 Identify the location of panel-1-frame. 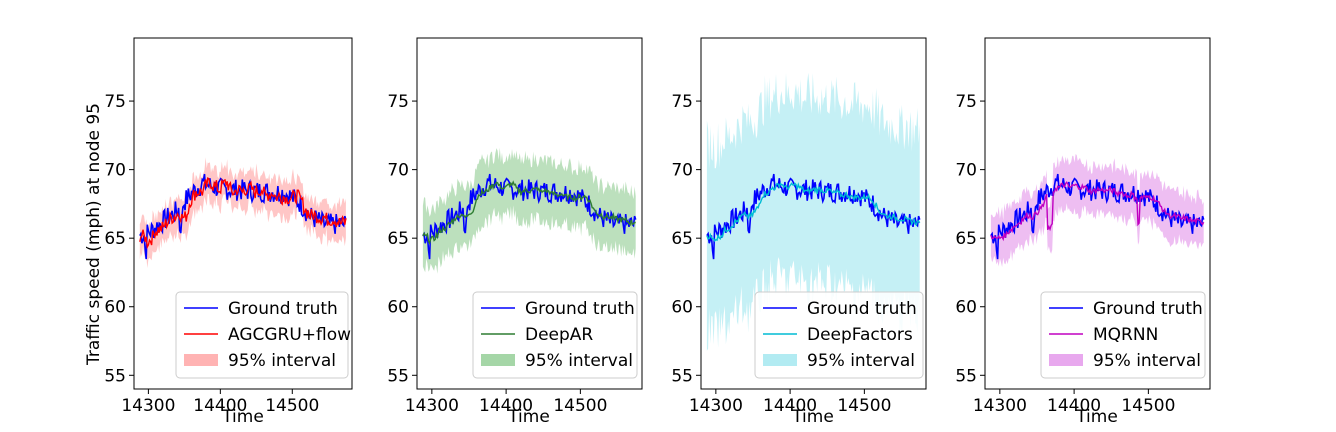
(243, 213).